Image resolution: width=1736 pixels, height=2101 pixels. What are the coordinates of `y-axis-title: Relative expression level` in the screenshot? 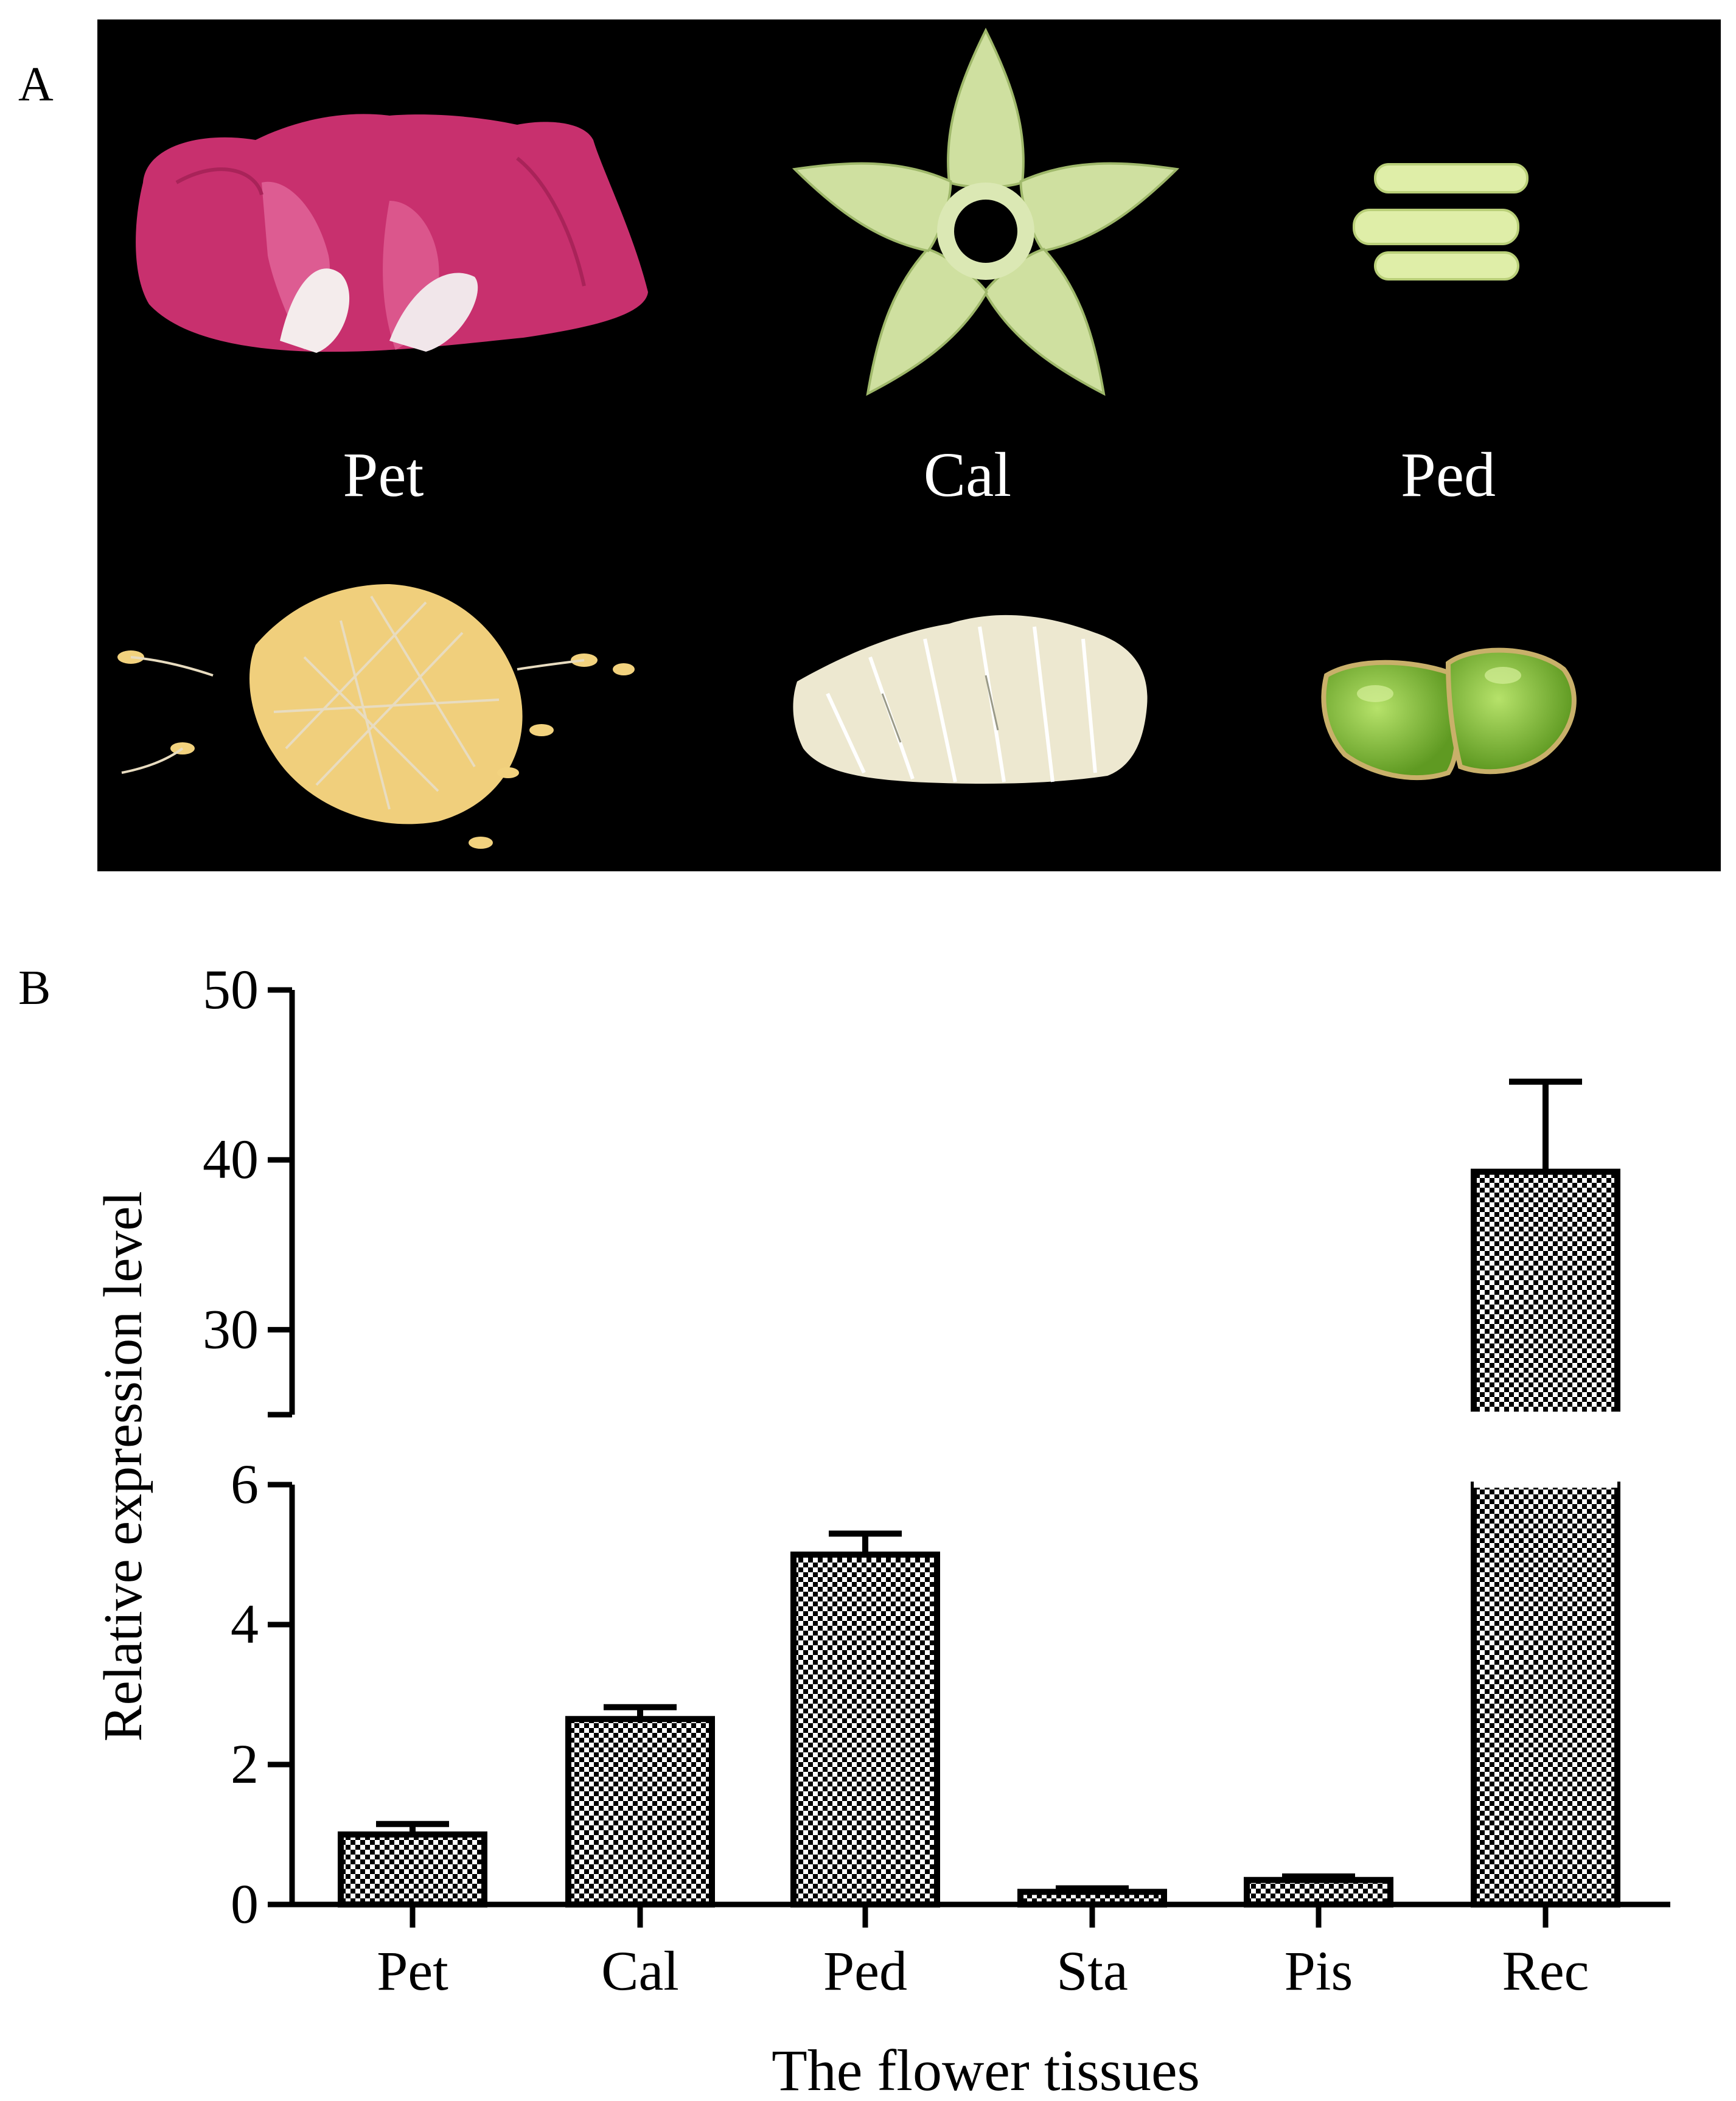 It's located at (123, 1466).